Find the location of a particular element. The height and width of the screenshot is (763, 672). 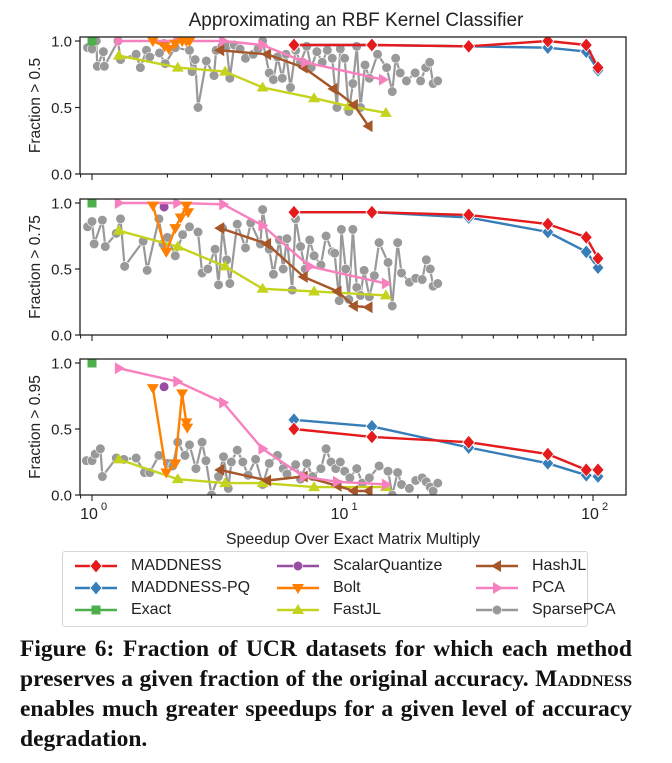

legend-item-hashjl: HashJL is located at coordinates (530, 566).